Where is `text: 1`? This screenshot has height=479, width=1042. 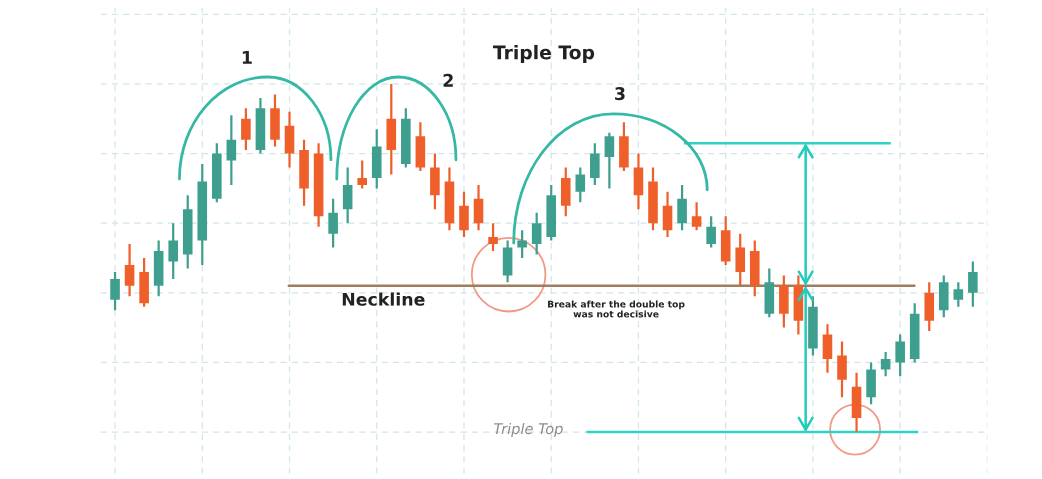
text: 1 is located at coordinates (247, 57).